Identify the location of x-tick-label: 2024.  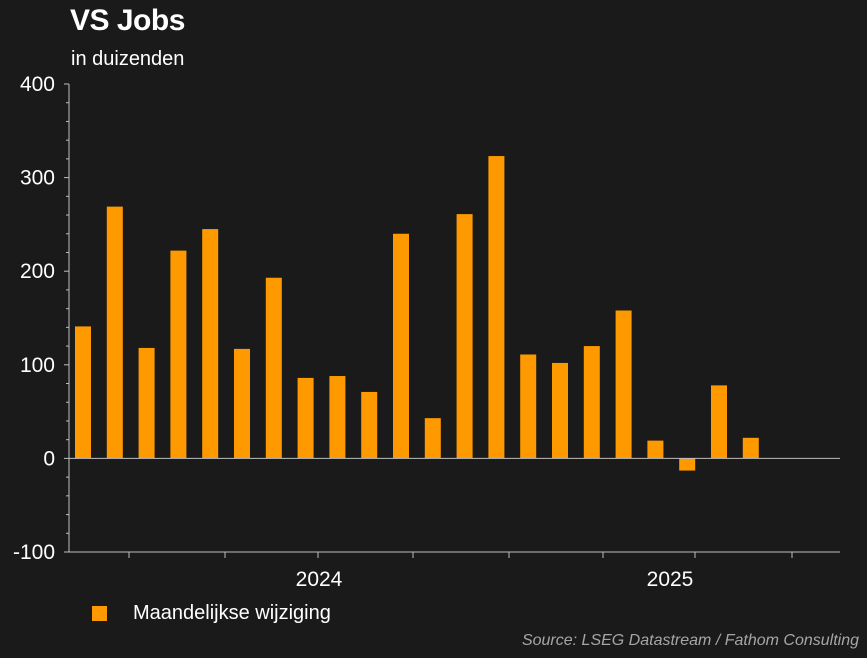
(319, 579).